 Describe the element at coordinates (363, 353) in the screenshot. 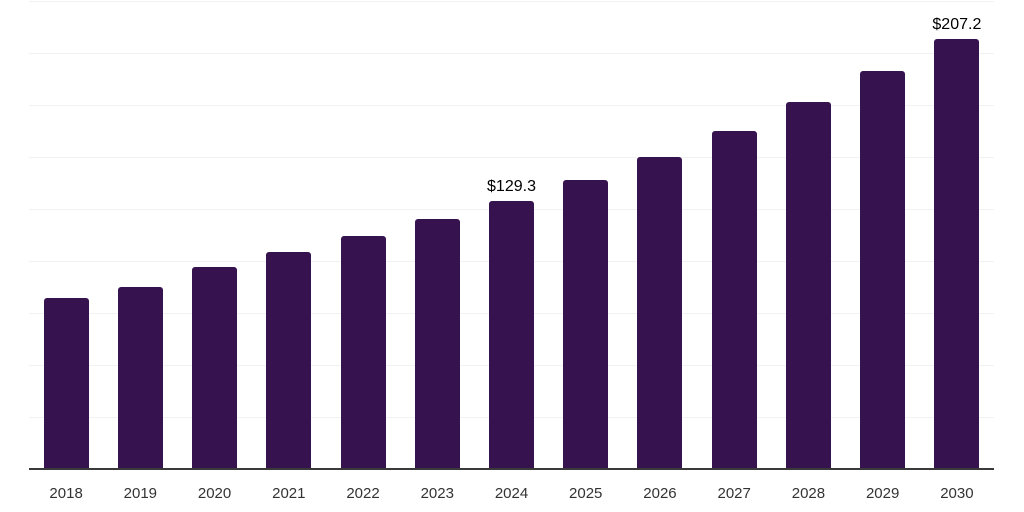

I see `bar-2022` at that location.